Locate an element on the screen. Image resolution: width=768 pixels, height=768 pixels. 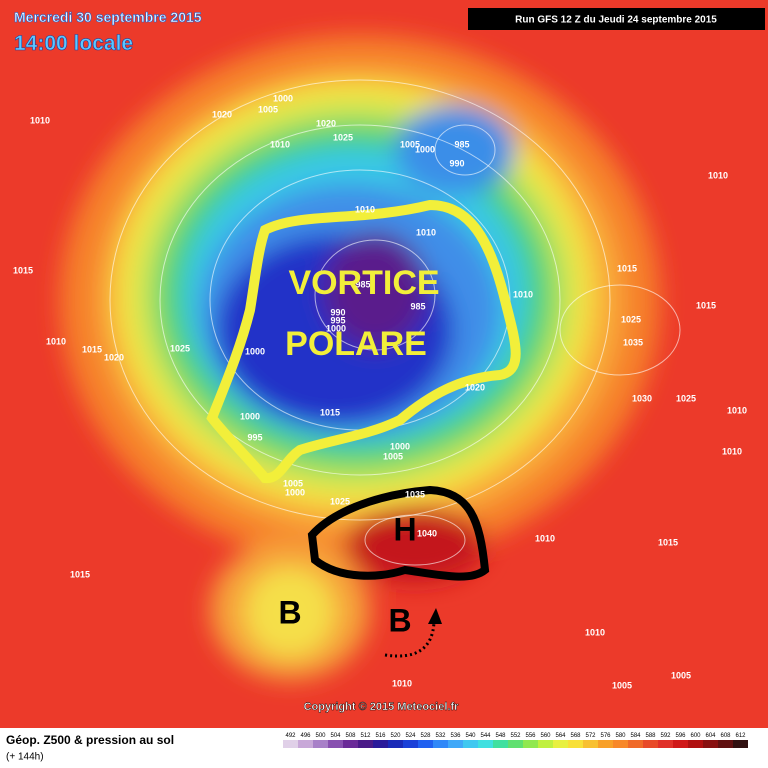
scale-label: 532 is located at coordinates (440, 736).